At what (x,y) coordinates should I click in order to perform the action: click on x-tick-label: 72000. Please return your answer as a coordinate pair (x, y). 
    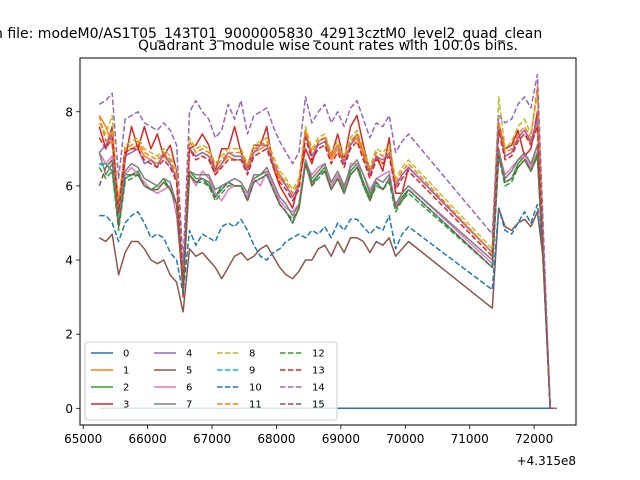
    Looking at the image, I should click on (534, 439).